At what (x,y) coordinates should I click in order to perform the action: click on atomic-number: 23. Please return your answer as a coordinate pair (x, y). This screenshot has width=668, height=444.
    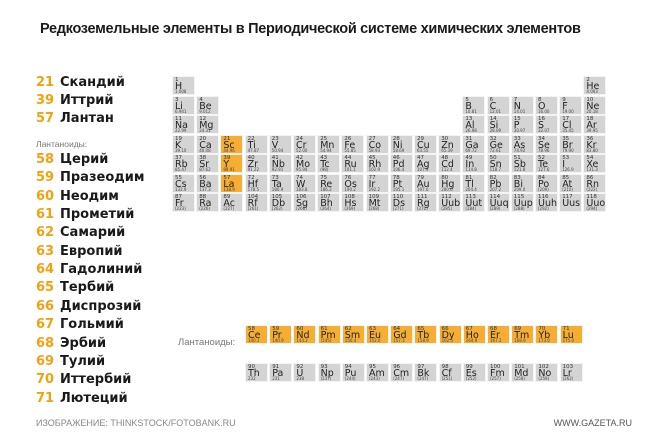
    Looking at the image, I should click on (275, 138).